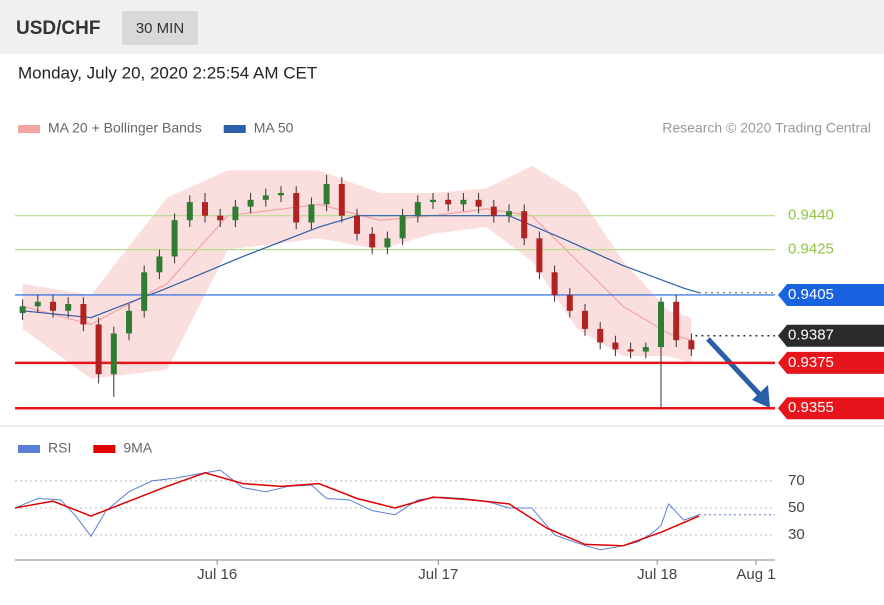  What do you see at coordinates (217, 574) in the screenshot?
I see `x-tick-label: Jul 16` at bounding box center [217, 574].